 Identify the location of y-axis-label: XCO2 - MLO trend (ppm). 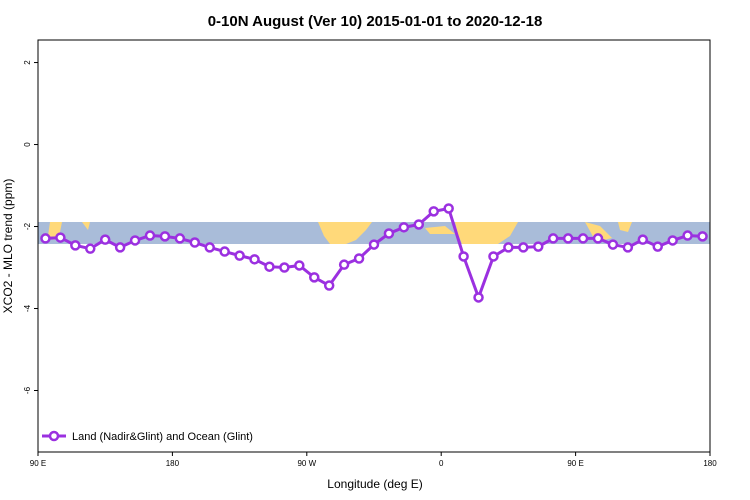
(8, 246).